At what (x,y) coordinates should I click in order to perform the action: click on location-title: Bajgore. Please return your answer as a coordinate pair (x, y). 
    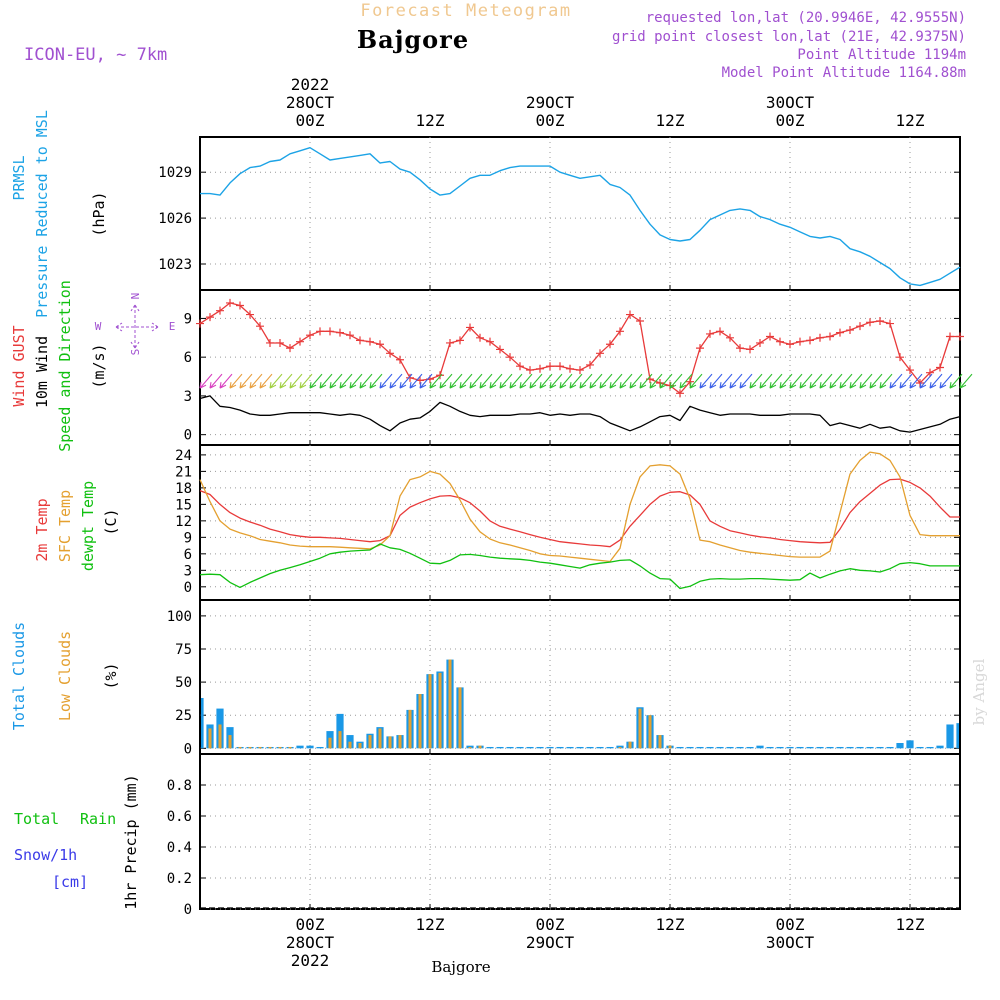
    Looking at the image, I should click on (413, 39).